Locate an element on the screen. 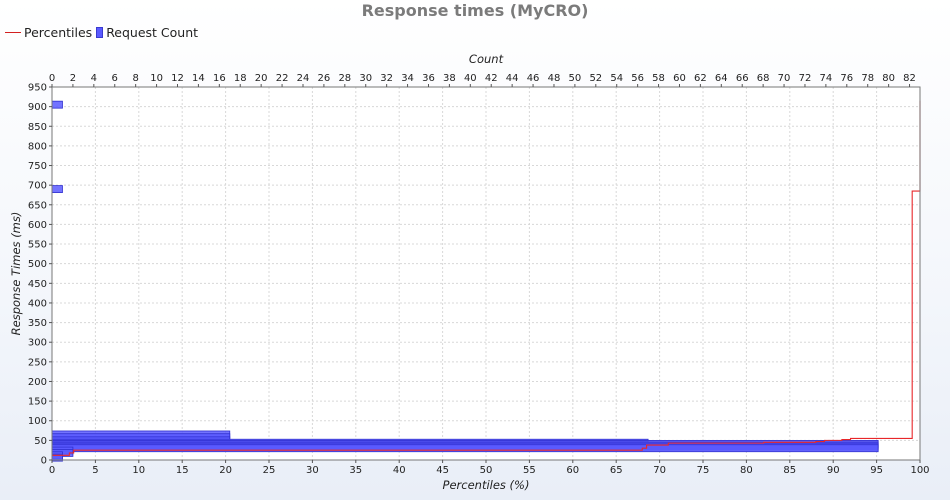 This screenshot has width=950, height=500. y-tick-label: 750 is located at coordinates (37, 166).